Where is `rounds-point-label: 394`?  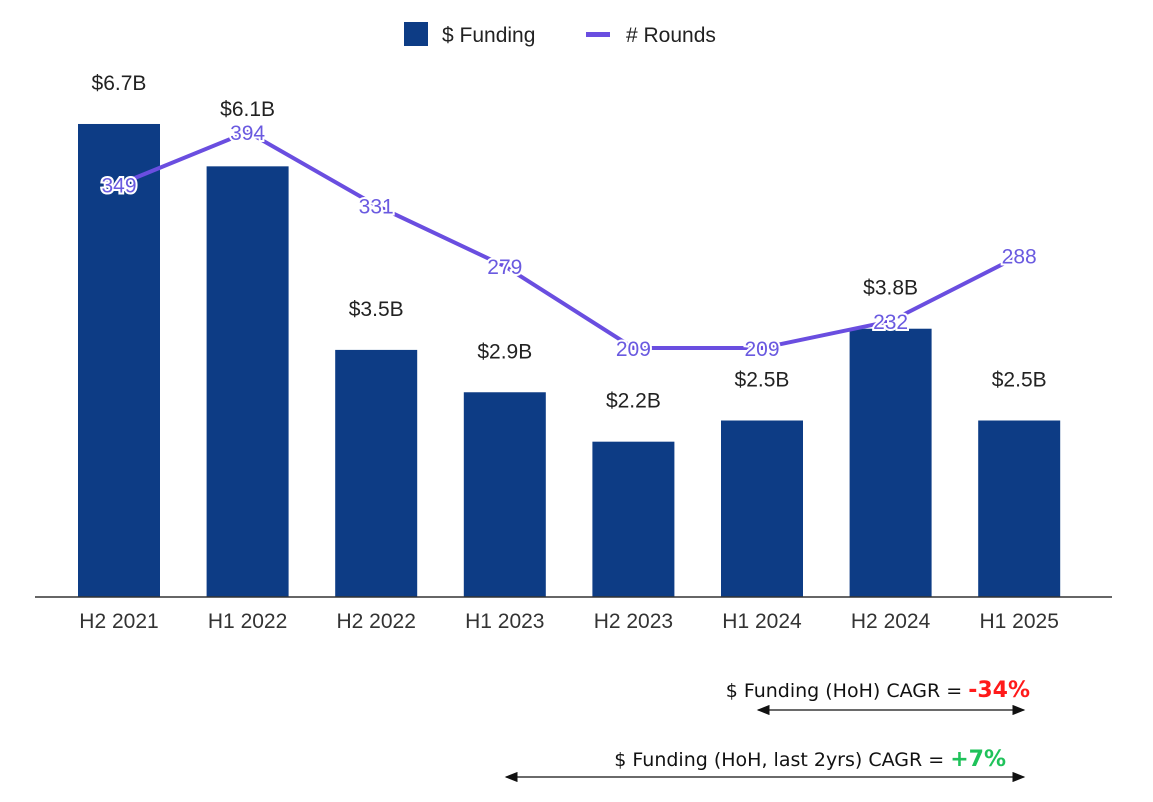 rounds-point-label: 394 is located at coordinates (247, 133).